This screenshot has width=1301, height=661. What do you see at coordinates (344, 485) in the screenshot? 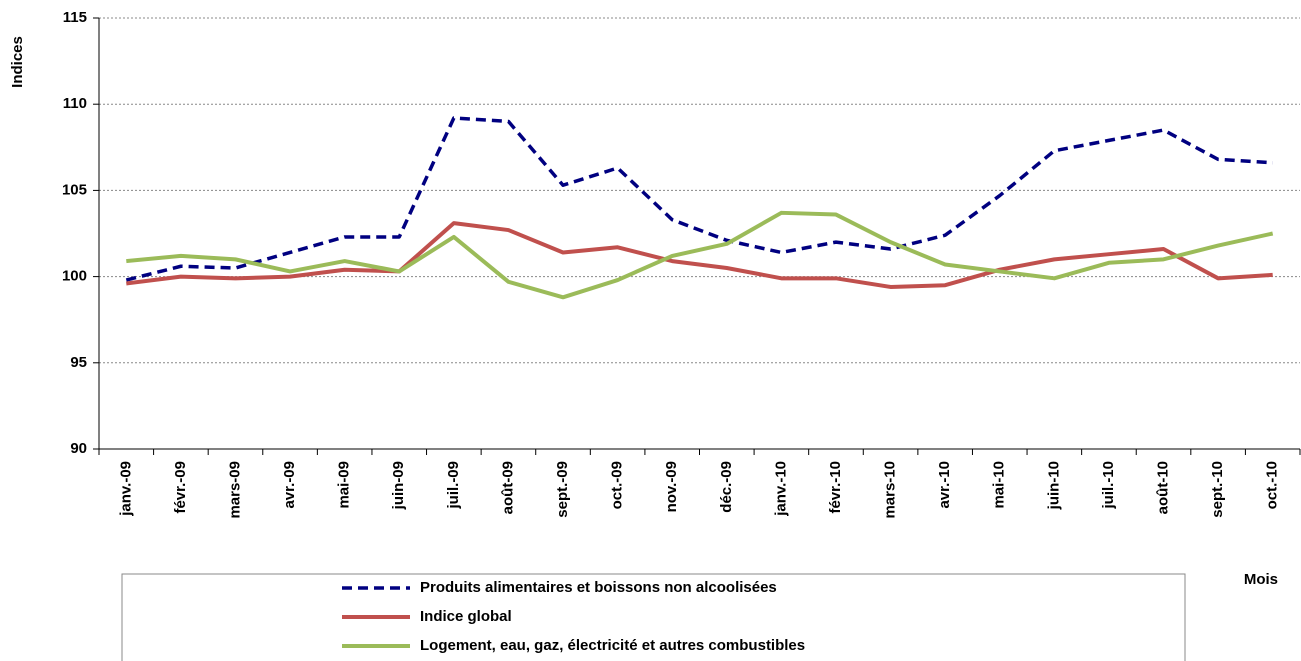
I see `x-tick-label: mai-09` at bounding box center [344, 485].